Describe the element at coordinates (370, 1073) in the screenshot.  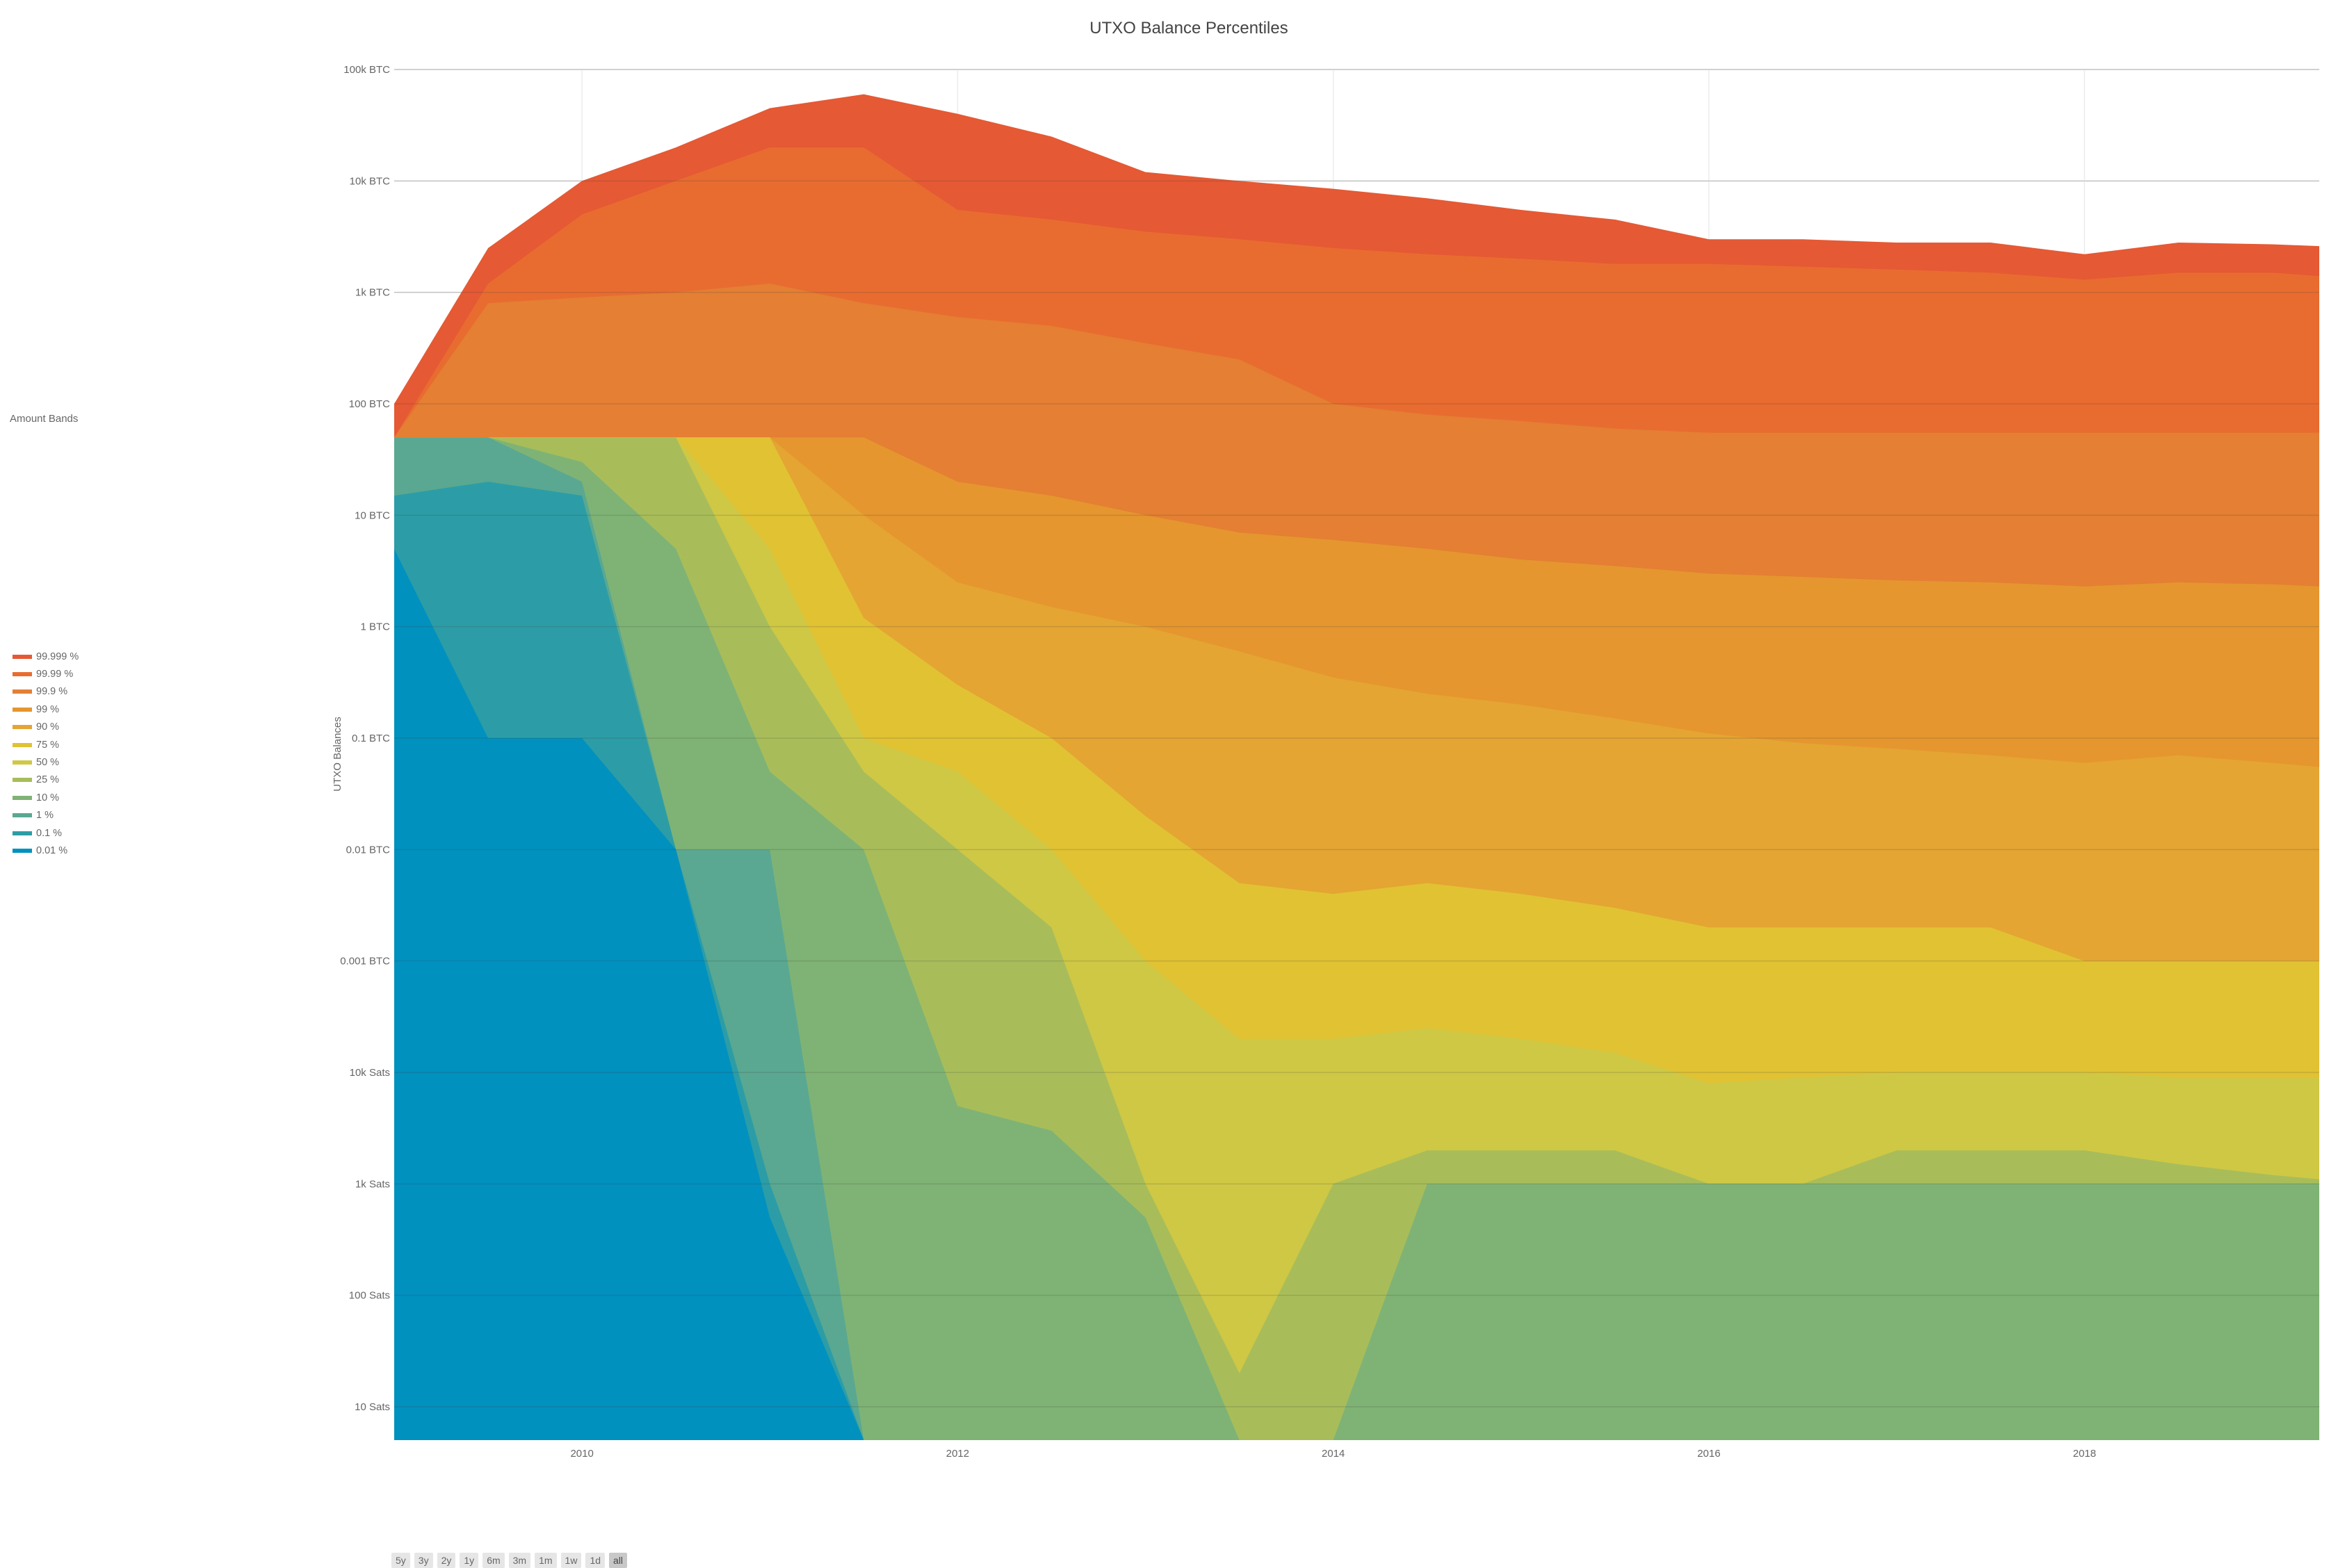
I see `y-tick-label: 10k Sats` at that location.